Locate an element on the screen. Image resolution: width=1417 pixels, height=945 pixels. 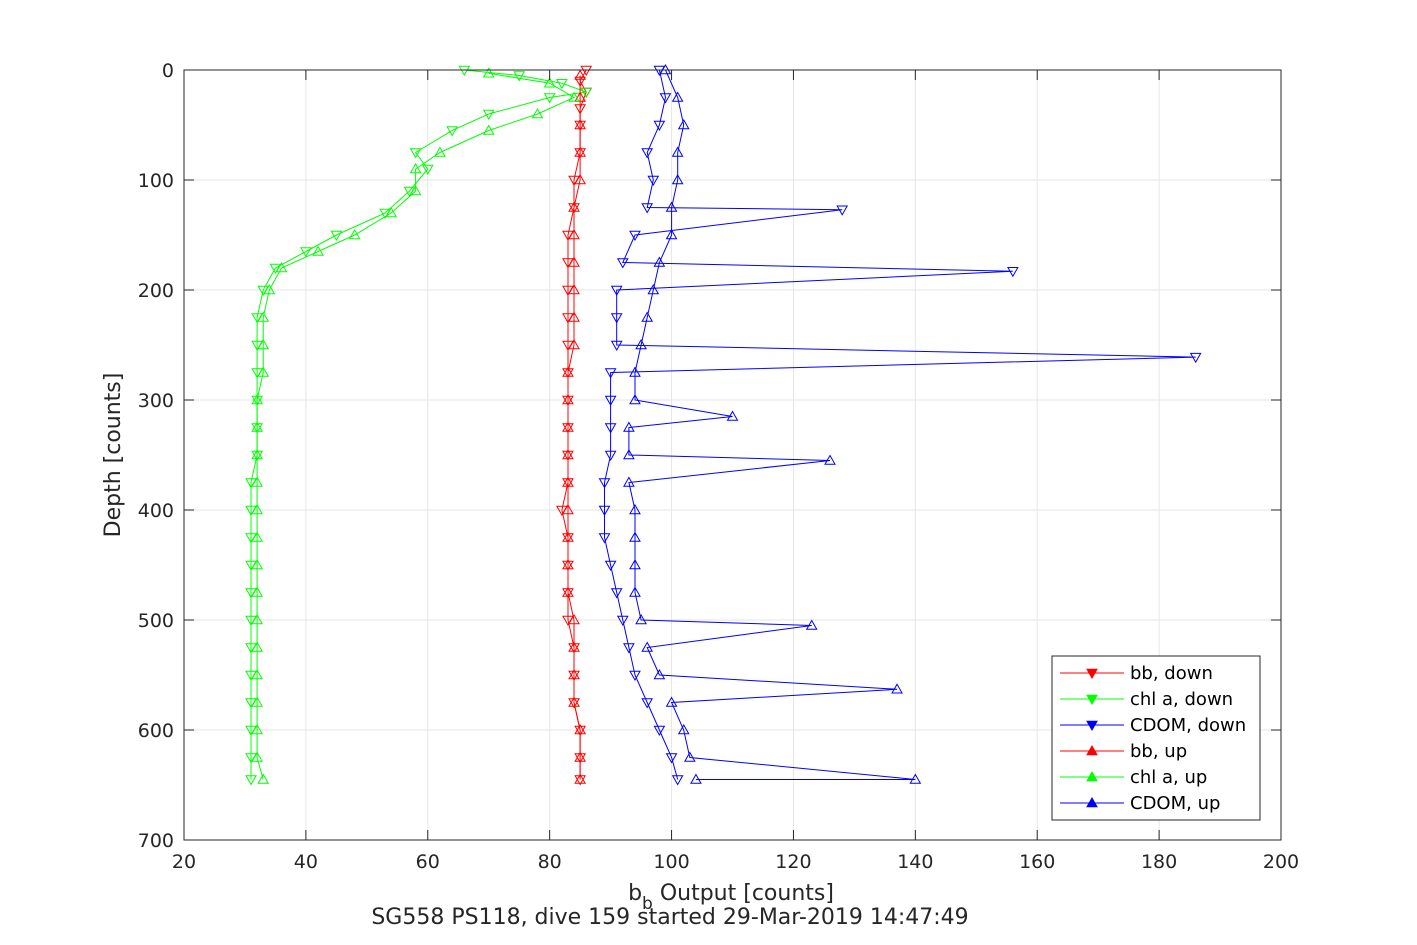
y-tick-label: 600 is located at coordinates (156, 731).